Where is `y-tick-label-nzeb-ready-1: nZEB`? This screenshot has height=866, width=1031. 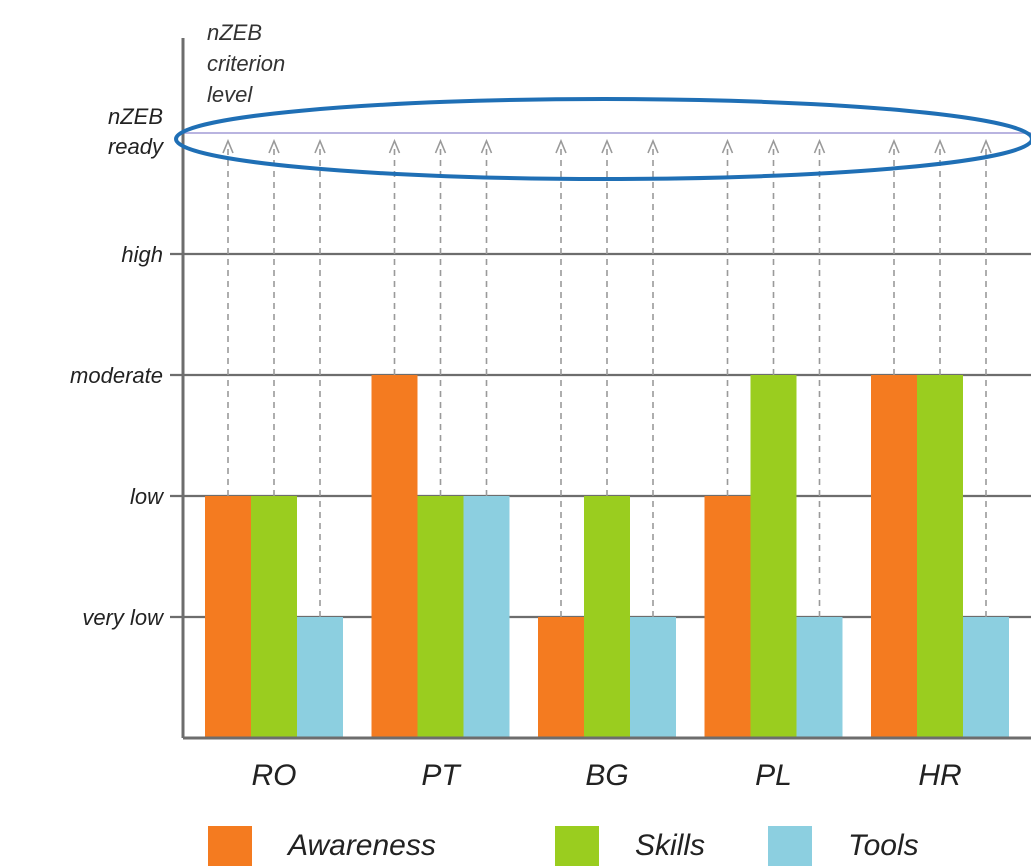 y-tick-label-nzeb-ready-1: nZEB is located at coordinates (135, 116).